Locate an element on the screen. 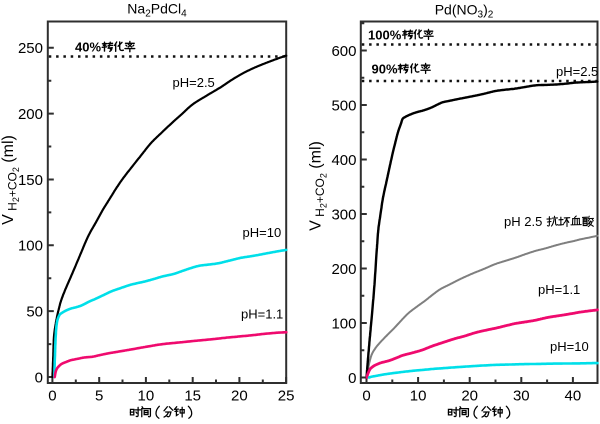 The image size is (600, 424). svg-text: 40 is located at coordinates (573, 396).